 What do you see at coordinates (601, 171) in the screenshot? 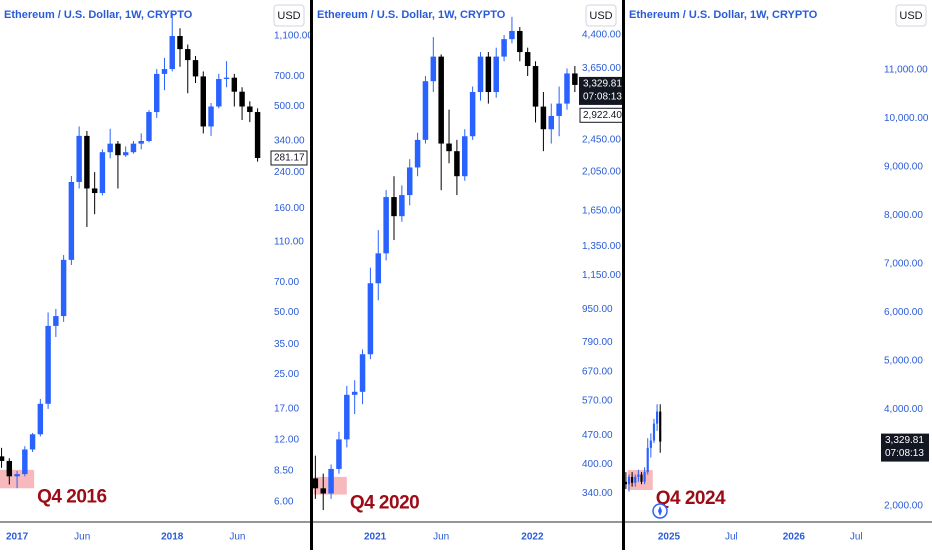
I see `y-tick-label: 2,050.00` at bounding box center [601, 171].